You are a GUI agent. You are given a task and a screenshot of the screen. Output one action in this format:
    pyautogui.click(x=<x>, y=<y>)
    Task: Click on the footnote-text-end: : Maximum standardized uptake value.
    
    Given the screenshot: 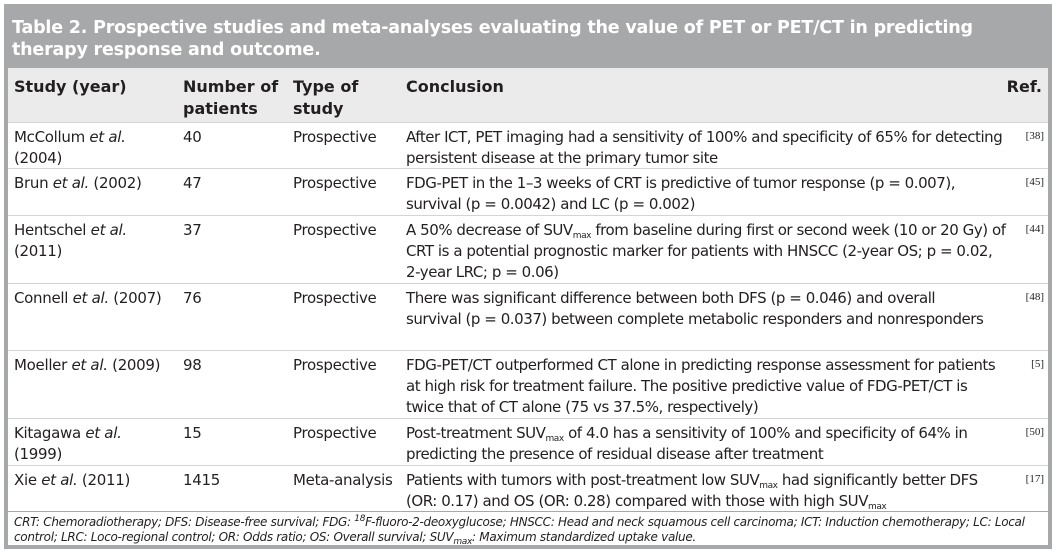 What is the action you would take?
    pyautogui.click(x=584, y=537)
    